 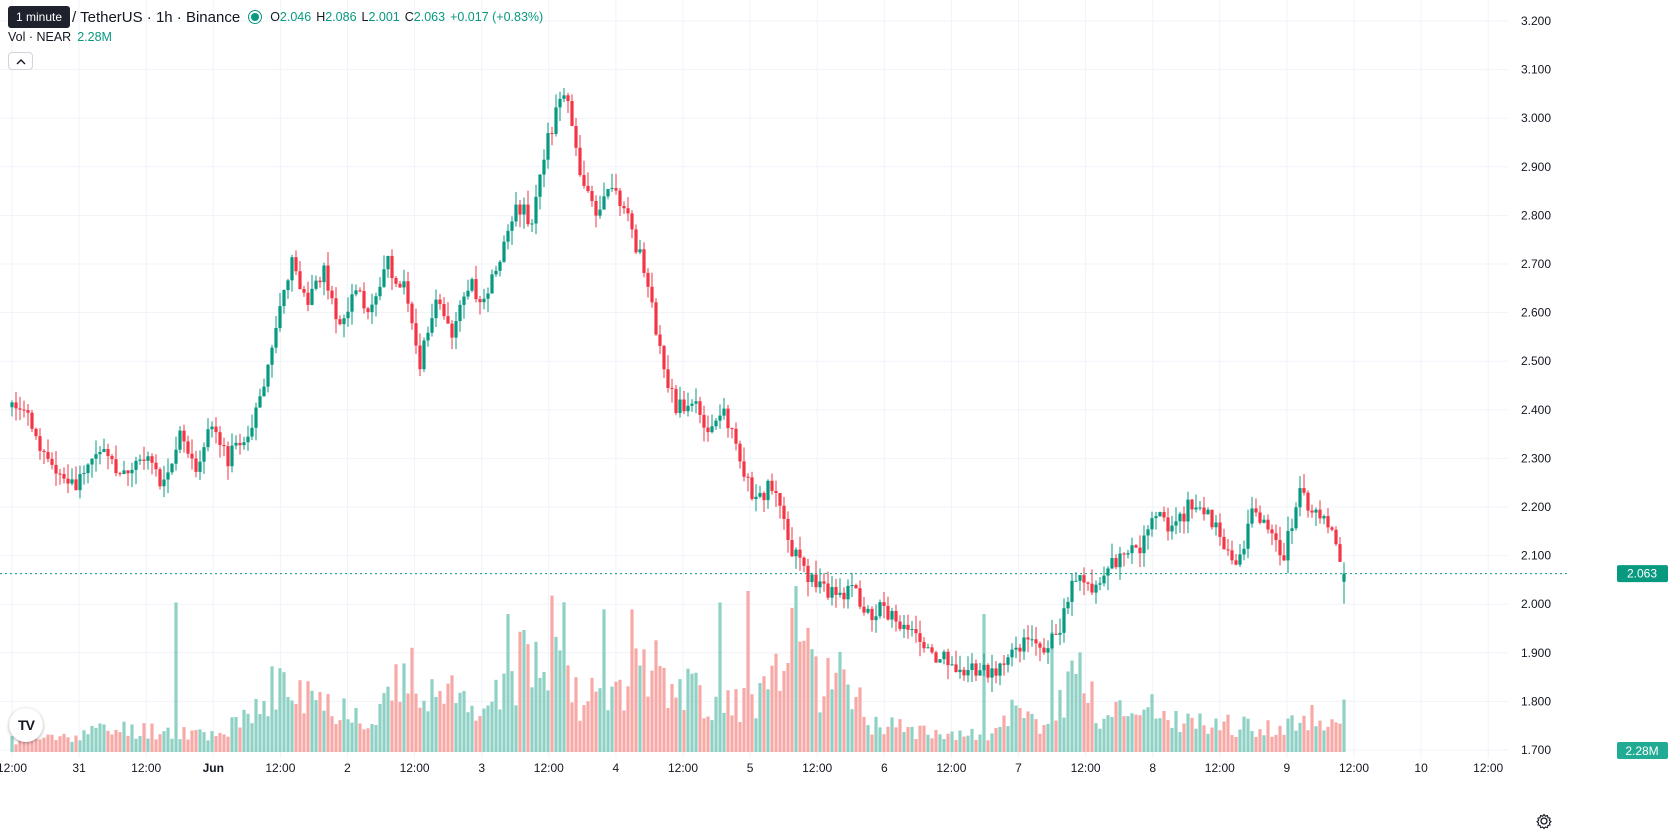 What do you see at coordinates (1544, 821) in the screenshot?
I see `gear-icon` at bounding box center [1544, 821].